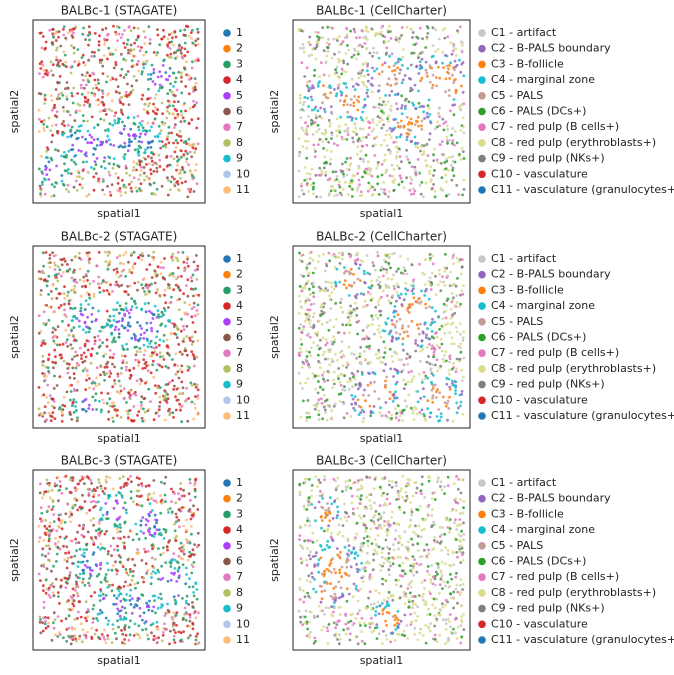 Image resolution: width=674 pixels, height=675 pixels. Describe the element at coordinates (227, 174) in the screenshot. I see `legend-marker` at that location.